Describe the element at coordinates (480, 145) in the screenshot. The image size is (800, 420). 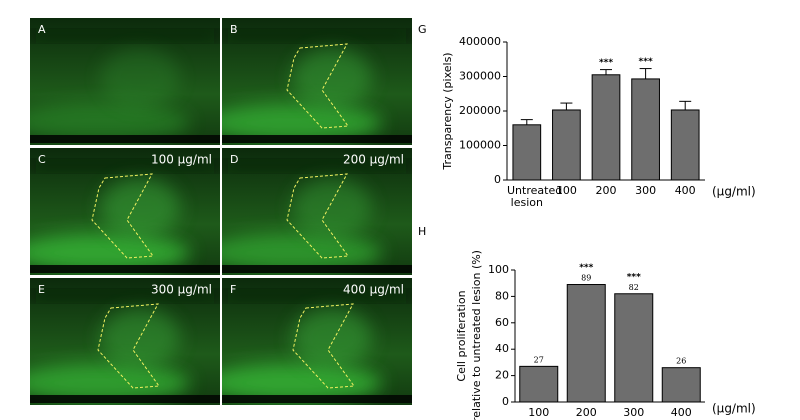
I see `y-tick-label: 100000` at that location.